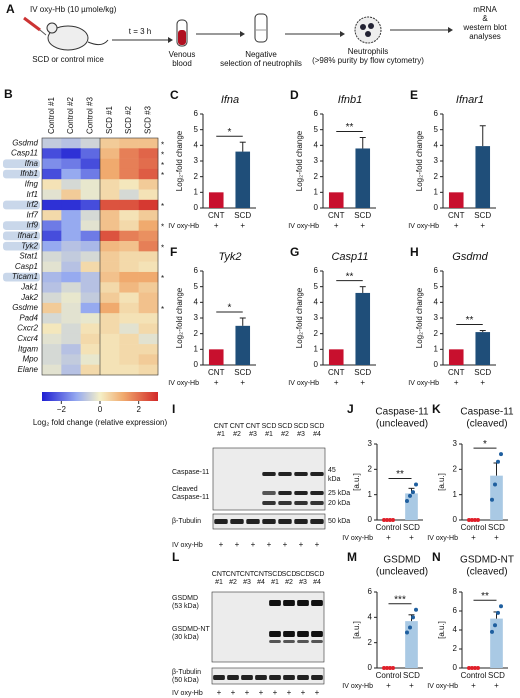  What do you see at coordinates (402, 412) in the screenshot?
I see `chart-title: Caspase-11` at bounding box center [402, 412].